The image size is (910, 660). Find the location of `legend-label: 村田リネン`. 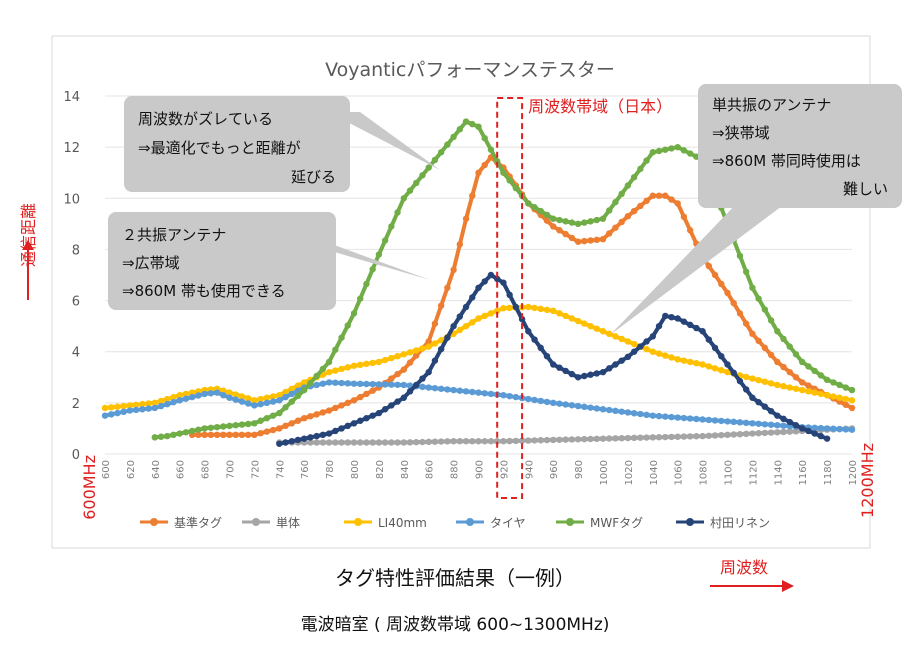

legend-label: 村田リネン is located at coordinates (740, 523).